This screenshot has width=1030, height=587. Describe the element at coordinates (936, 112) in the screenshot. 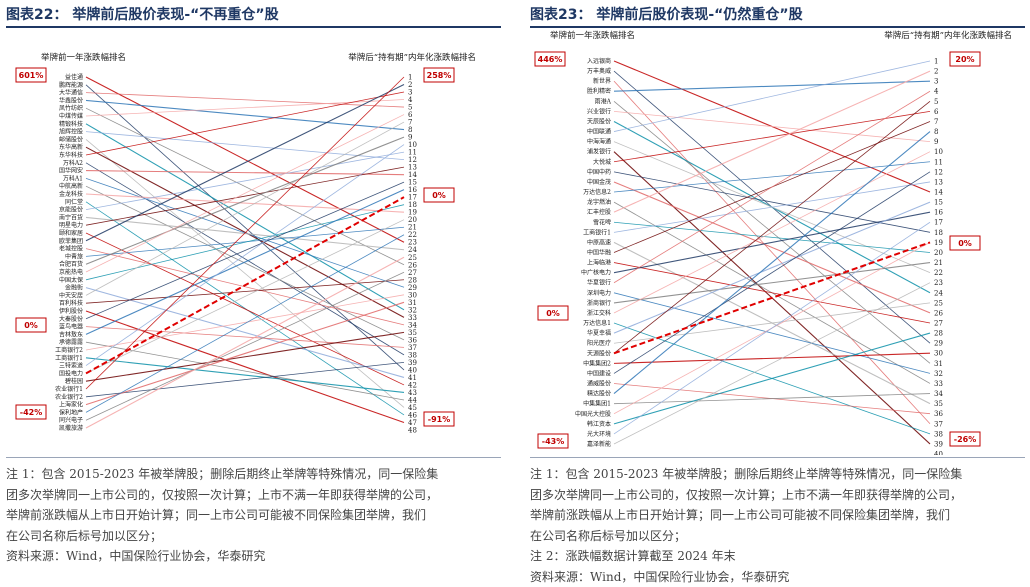

I see `rank-label: 6` at that location.